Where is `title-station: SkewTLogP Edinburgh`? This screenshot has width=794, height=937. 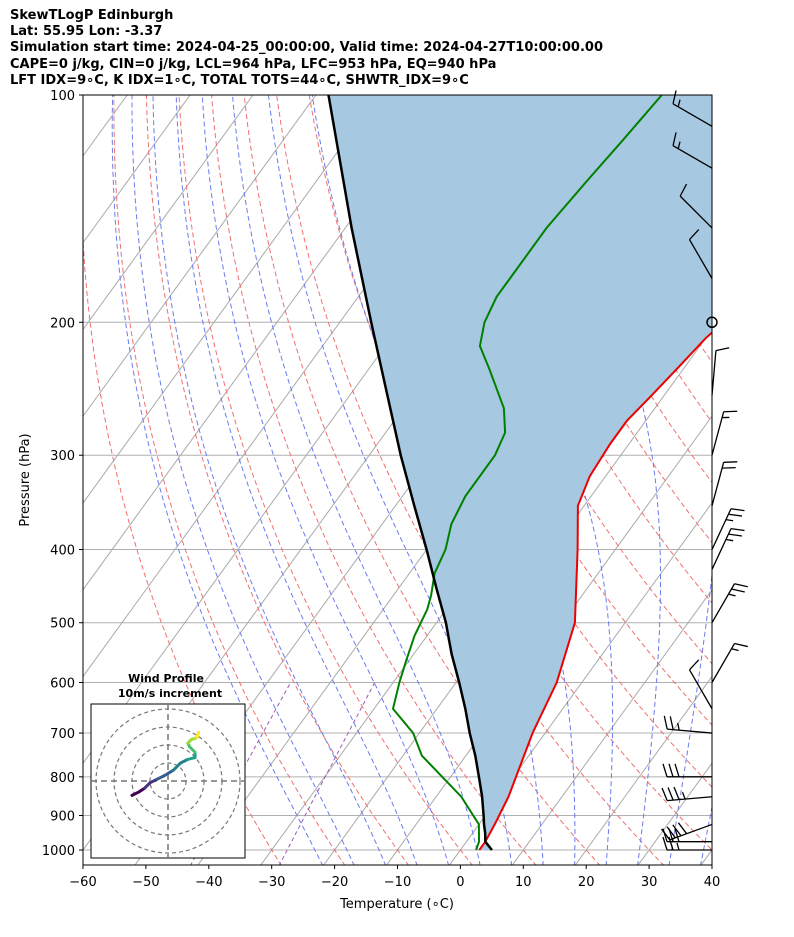 title-station: SkewTLogP Edinburgh is located at coordinates (92, 15).